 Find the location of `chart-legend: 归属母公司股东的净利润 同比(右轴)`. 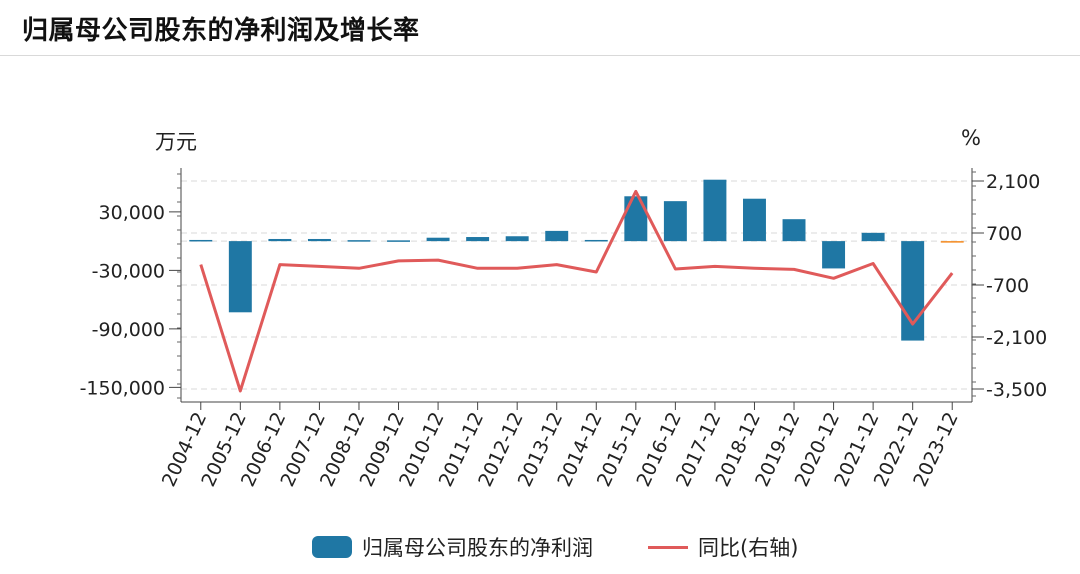

chart-legend: 归属母公司股东的净利润 同比(右轴) is located at coordinates (540, 546).